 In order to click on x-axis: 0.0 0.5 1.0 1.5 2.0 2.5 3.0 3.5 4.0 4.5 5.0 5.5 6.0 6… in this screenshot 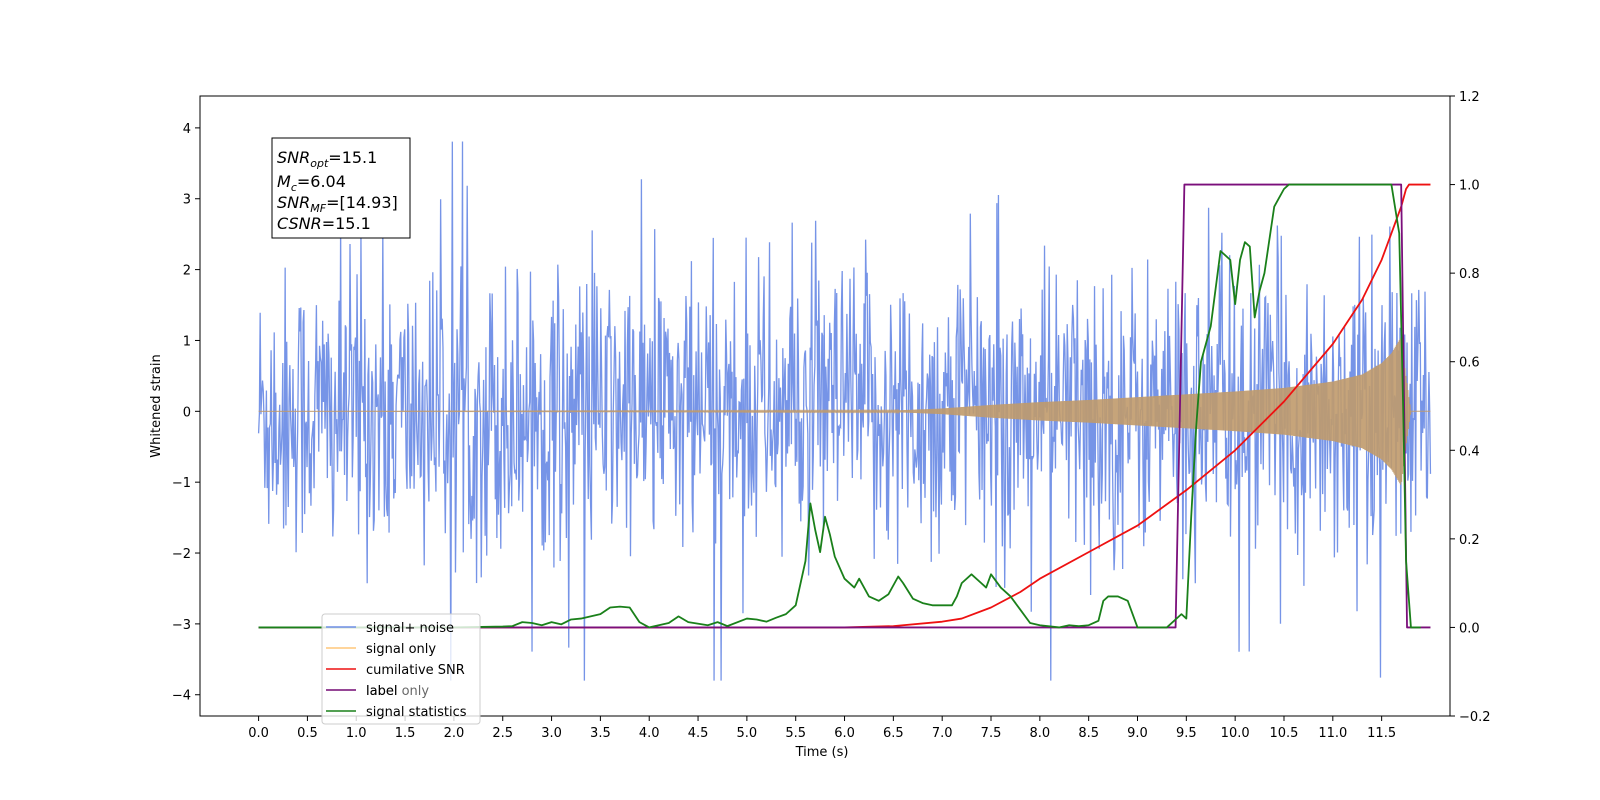, I will do `click(822, 728)`.